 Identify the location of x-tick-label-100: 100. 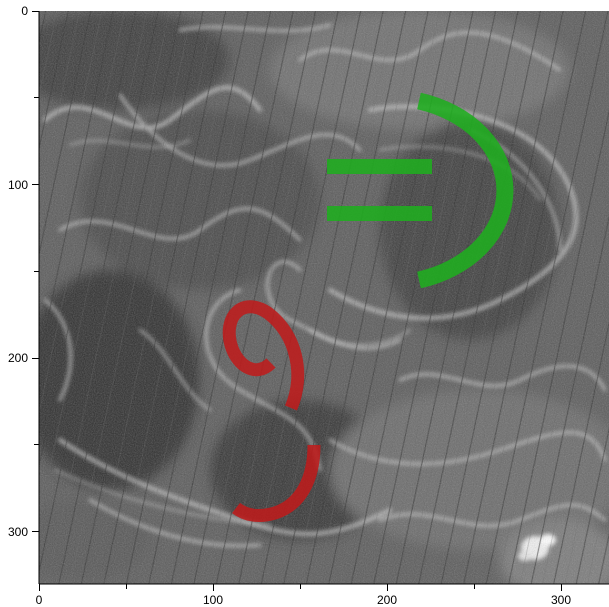
(213, 600).